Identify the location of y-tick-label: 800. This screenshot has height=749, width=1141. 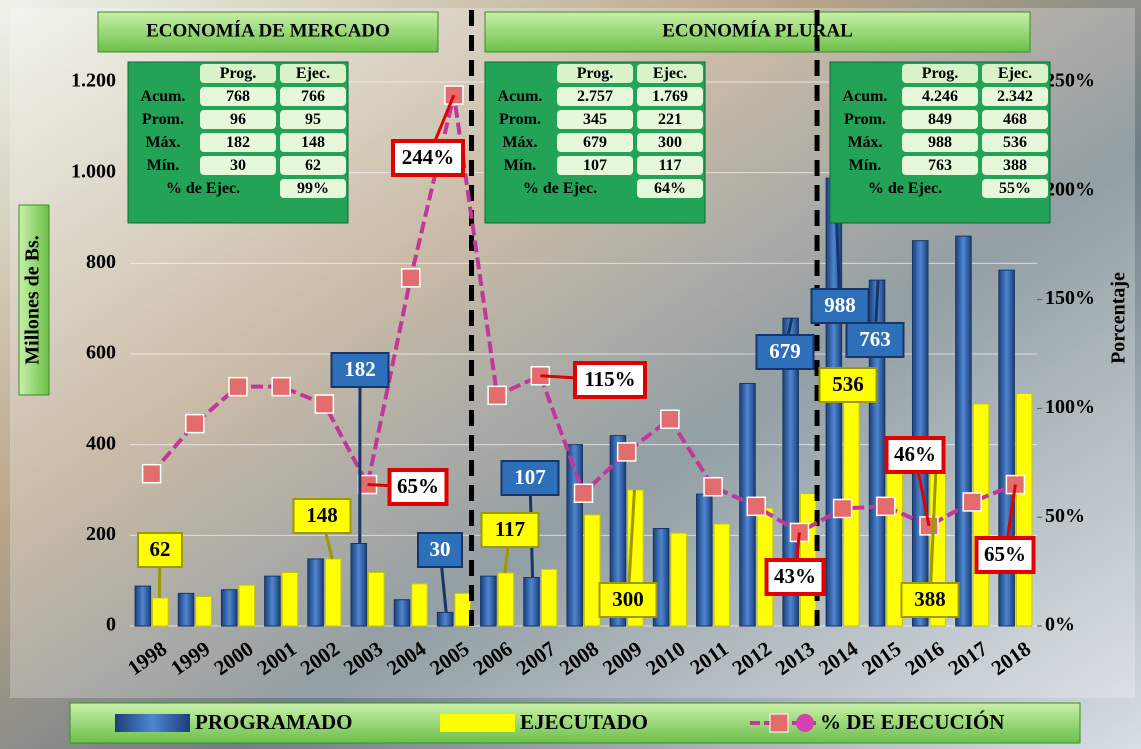
(101, 262).